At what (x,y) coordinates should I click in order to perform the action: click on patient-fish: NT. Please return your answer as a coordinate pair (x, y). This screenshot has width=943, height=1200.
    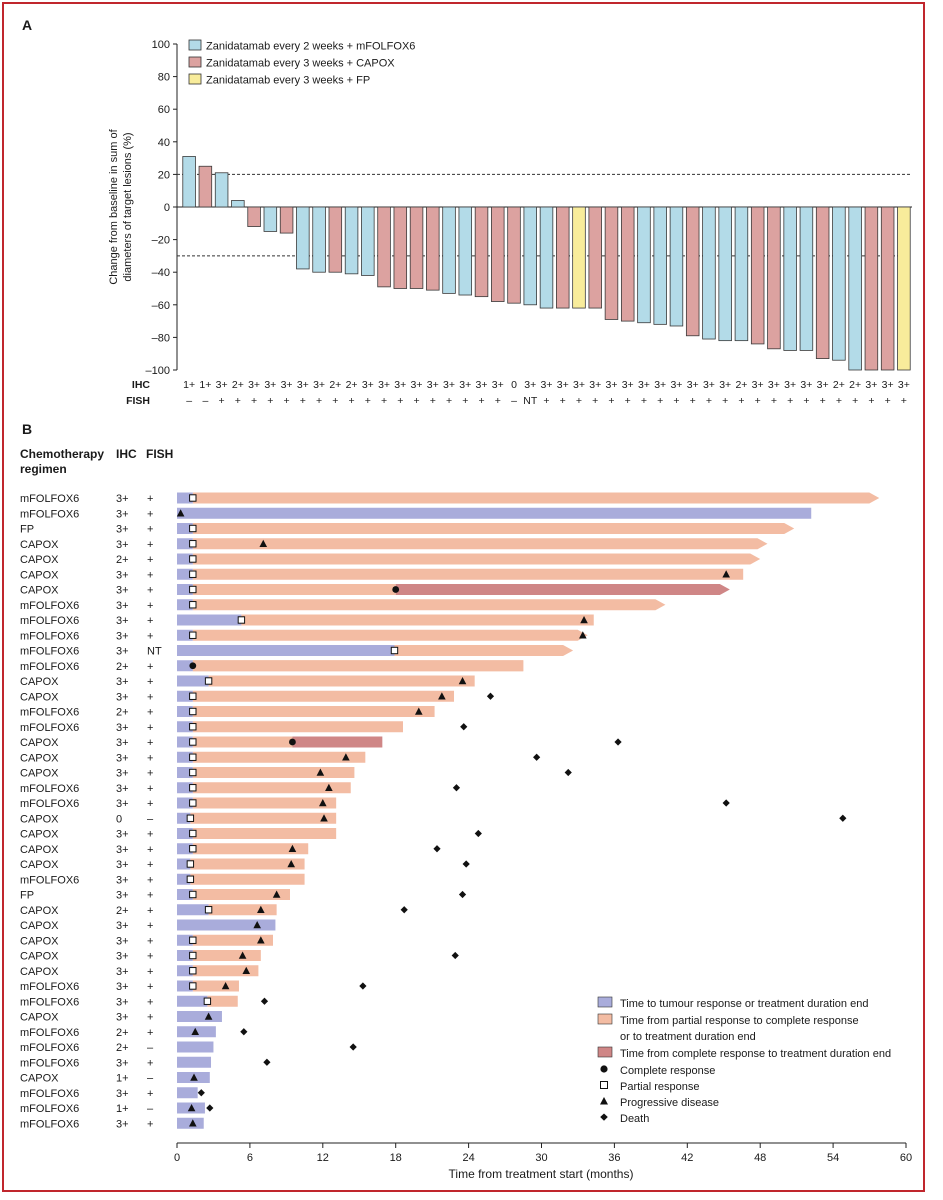
    Looking at the image, I should click on (154, 652).